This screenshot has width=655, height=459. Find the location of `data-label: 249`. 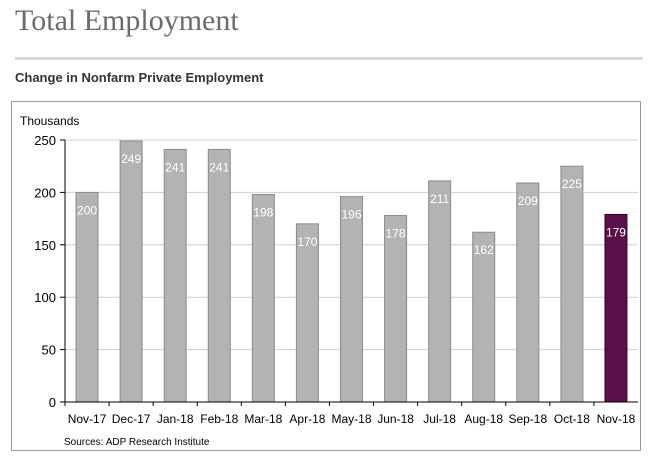

data-label: 249 is located at coordinates (131, 159).